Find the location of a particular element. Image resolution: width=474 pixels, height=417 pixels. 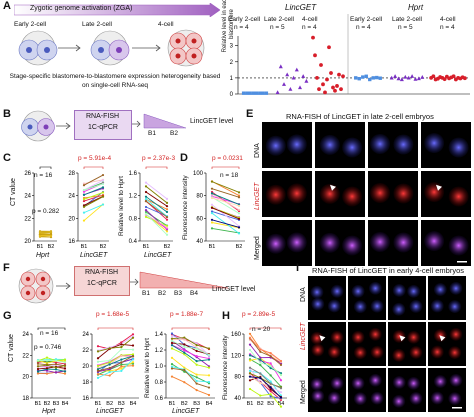

i-grid-tile is located at coordinates (447, 390).